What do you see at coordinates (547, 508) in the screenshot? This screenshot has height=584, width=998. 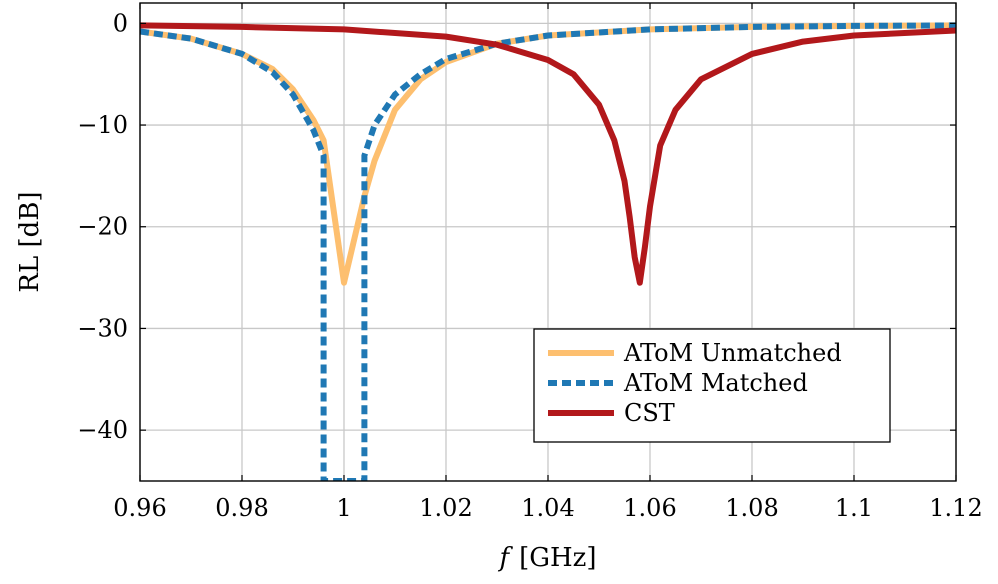 I see `x-tick-label: 1.04` at bounding box center [547, 508].